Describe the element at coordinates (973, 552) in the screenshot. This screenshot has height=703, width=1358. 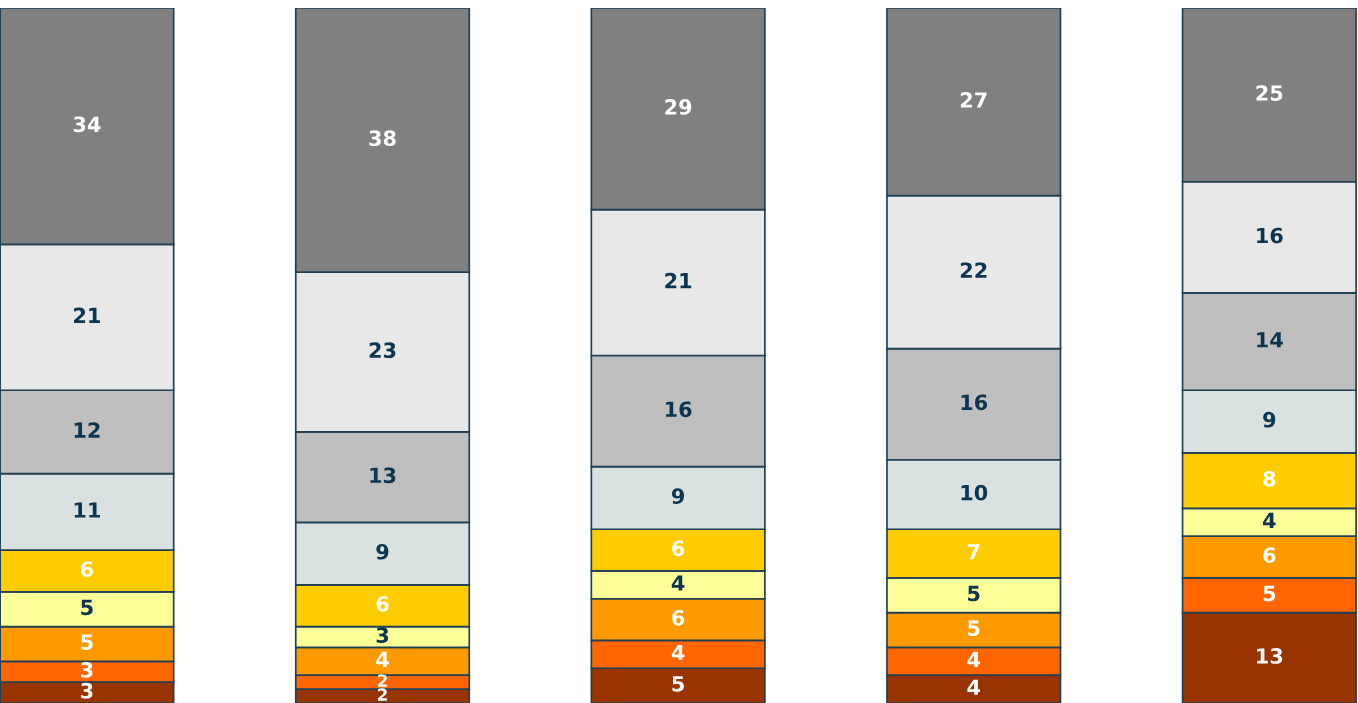
I see `data-label: 7` at that location.